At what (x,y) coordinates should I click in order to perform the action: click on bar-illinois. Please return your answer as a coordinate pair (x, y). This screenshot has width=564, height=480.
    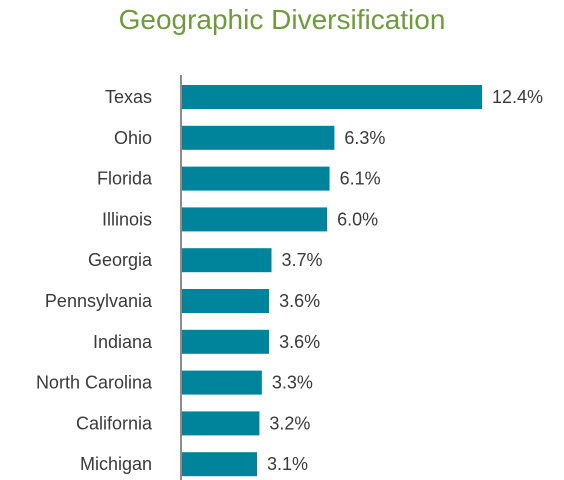
    Looking at the image, I should click on (255, 219).